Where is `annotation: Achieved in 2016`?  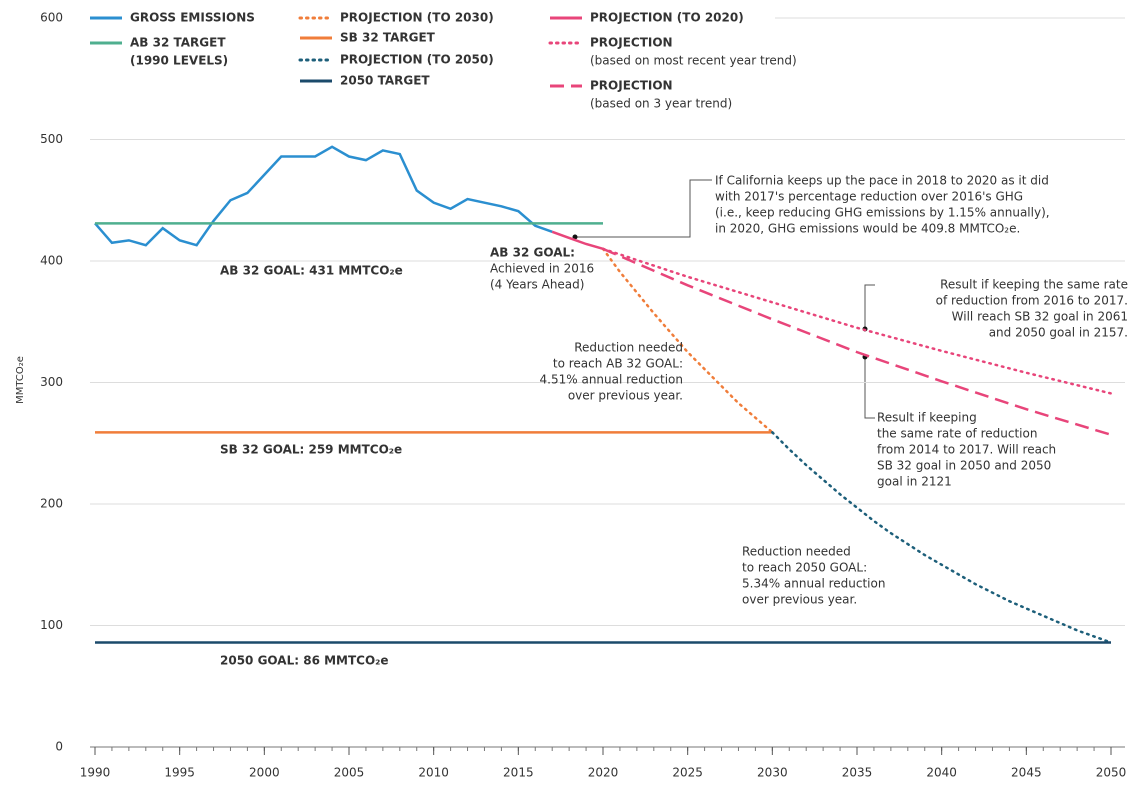
annotation: Achieved in 2016 is located at coordinates (542, 269).